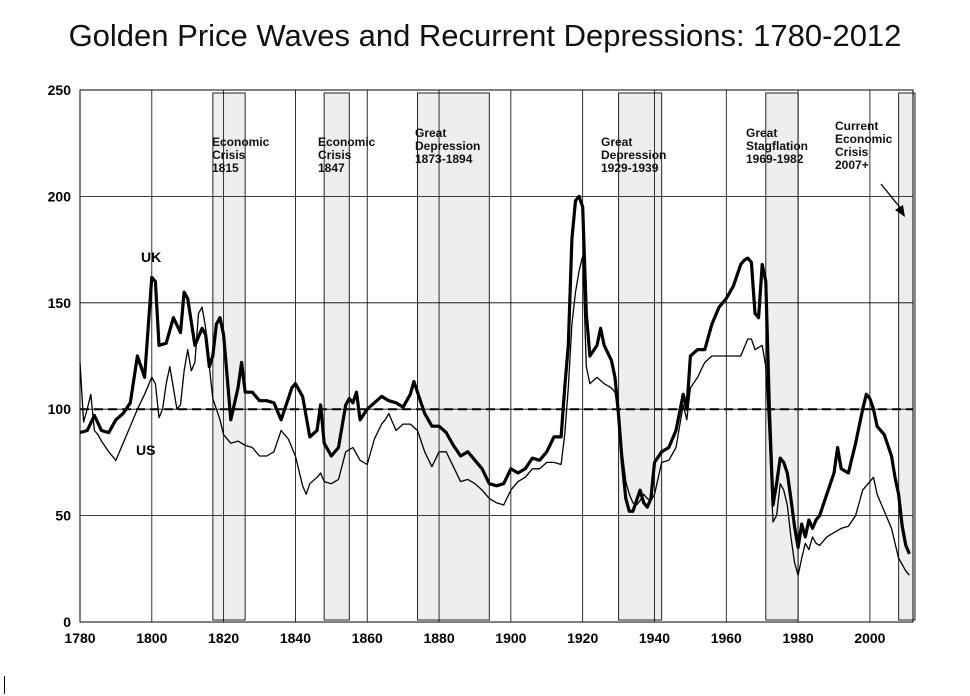 Image resolution: width=970 pixels, height=696 pixels. What do you see at coordinates (60, 90) in the screenshot?
I see `y-tick-label-5: 250` at bounding box center [60, 90].